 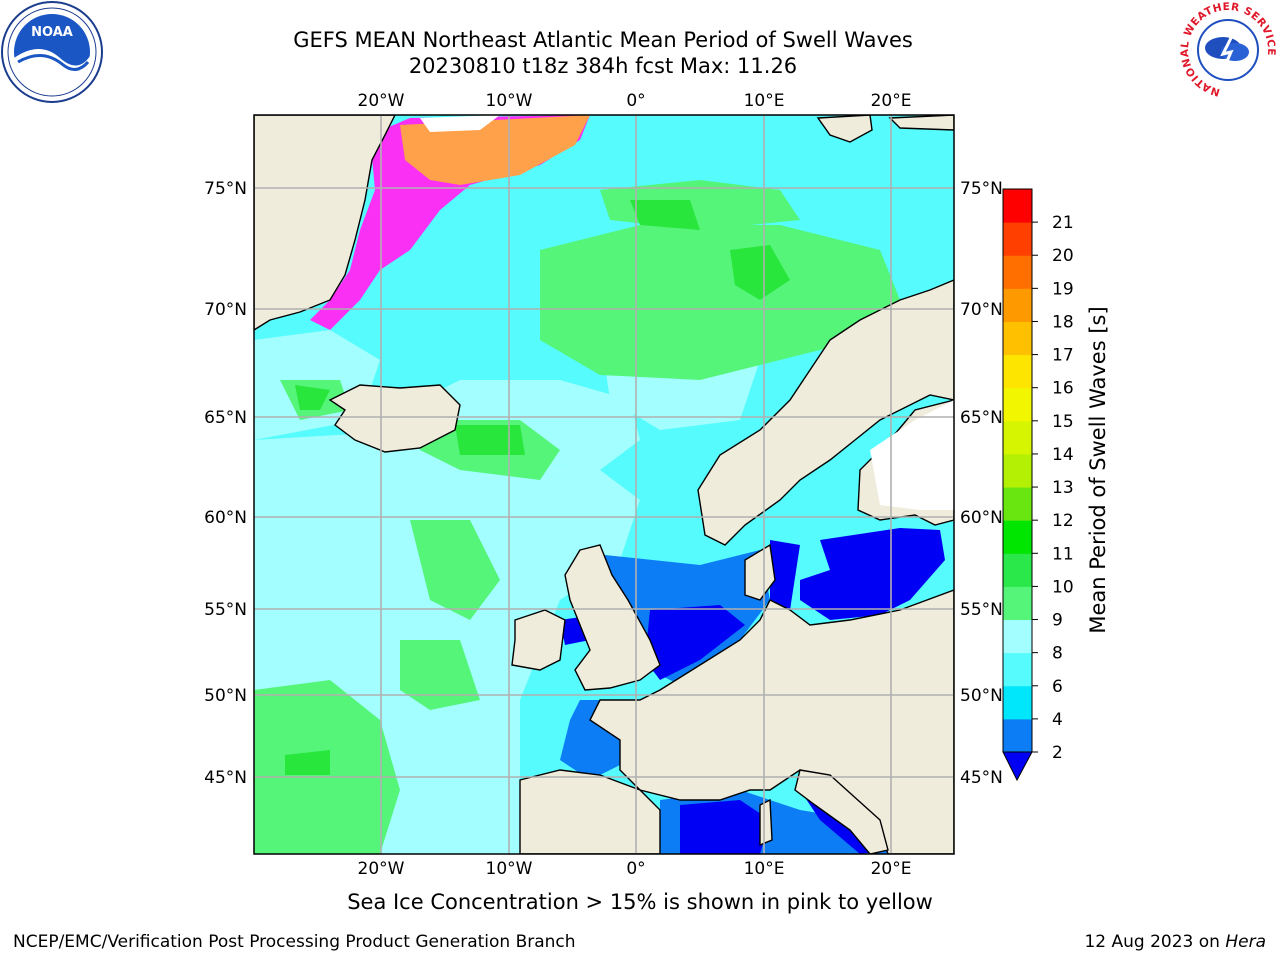 I want to click on lon-labels-bottom: 20°W 10°W 0° 10°E 20°E, so click(x=635, y=869).